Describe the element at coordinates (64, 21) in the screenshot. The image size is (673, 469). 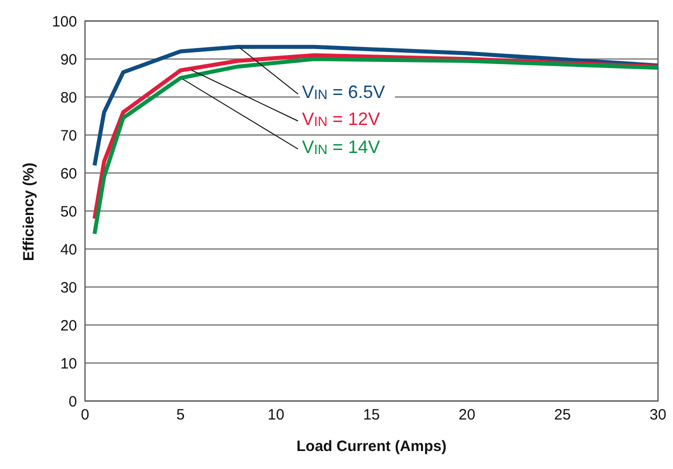
I see `y-tick-label: 100` at that location.